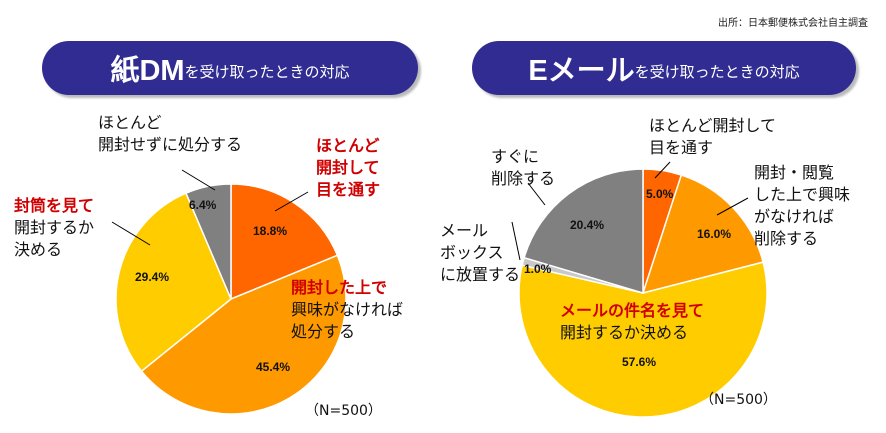 The height and width of the screenshot is (433, 886). Describe the element at coordinates (273, 367) in the screenshot. I see `pct-dm-1: 45.4%` at that location.